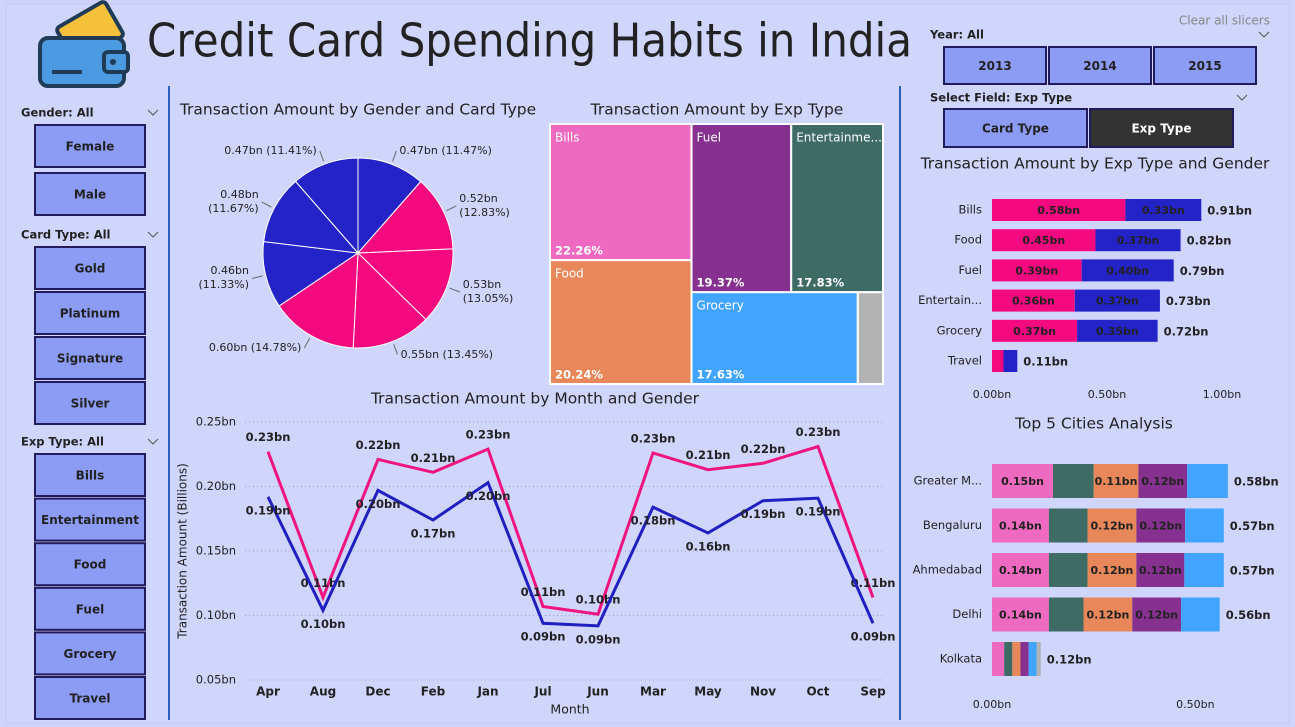  I want to click on slicer-option: Gold, so click(90, 269).